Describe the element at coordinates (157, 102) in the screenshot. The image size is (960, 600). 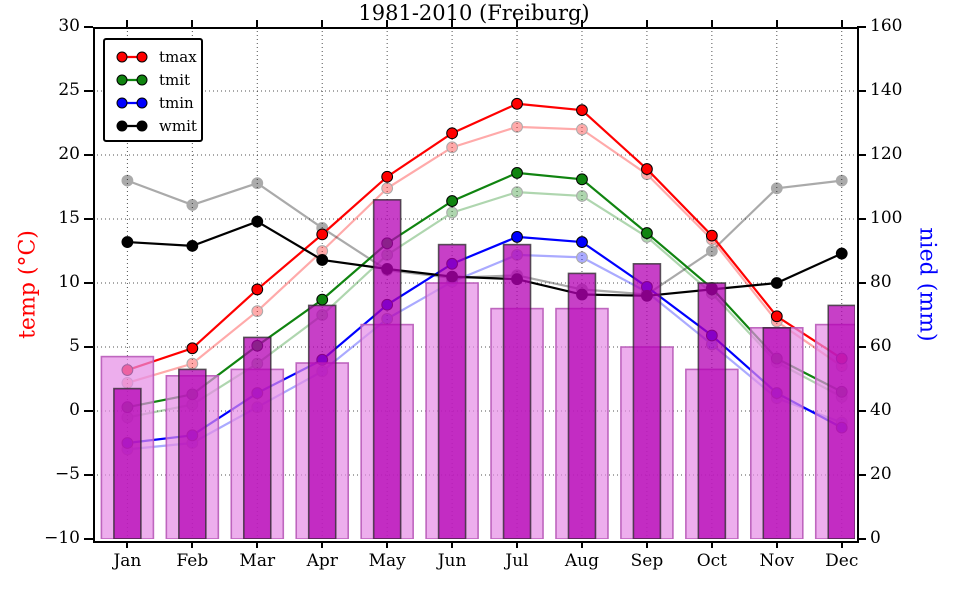
I see `legend-item-tmin: tmin` at that location.